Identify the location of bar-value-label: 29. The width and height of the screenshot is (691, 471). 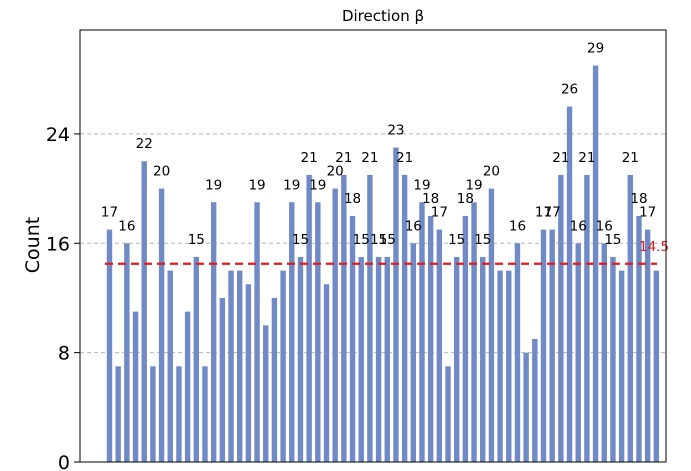
(595, 49).